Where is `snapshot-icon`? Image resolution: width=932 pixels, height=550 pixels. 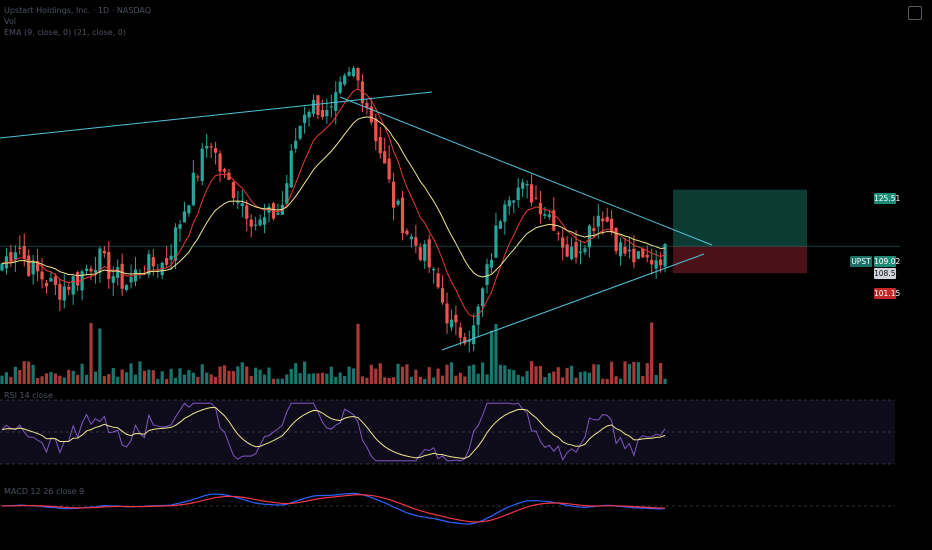 snapshot-icon is located at coordinates (915, 13).